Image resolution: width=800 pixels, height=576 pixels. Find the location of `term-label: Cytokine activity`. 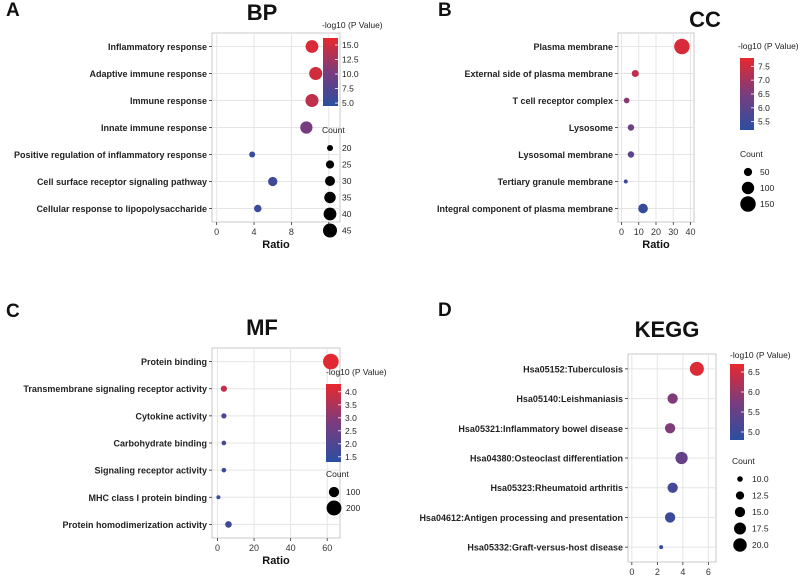

term-label: Cytokine activity is located at coordinates (171, 416).